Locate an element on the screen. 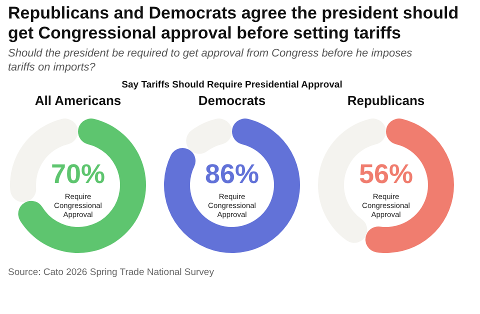 This screenshot has height=314, width=480. text: Should the president be required to get approval from Congress before he imposes tariffs on imports? is located at coordinates (210, 61).